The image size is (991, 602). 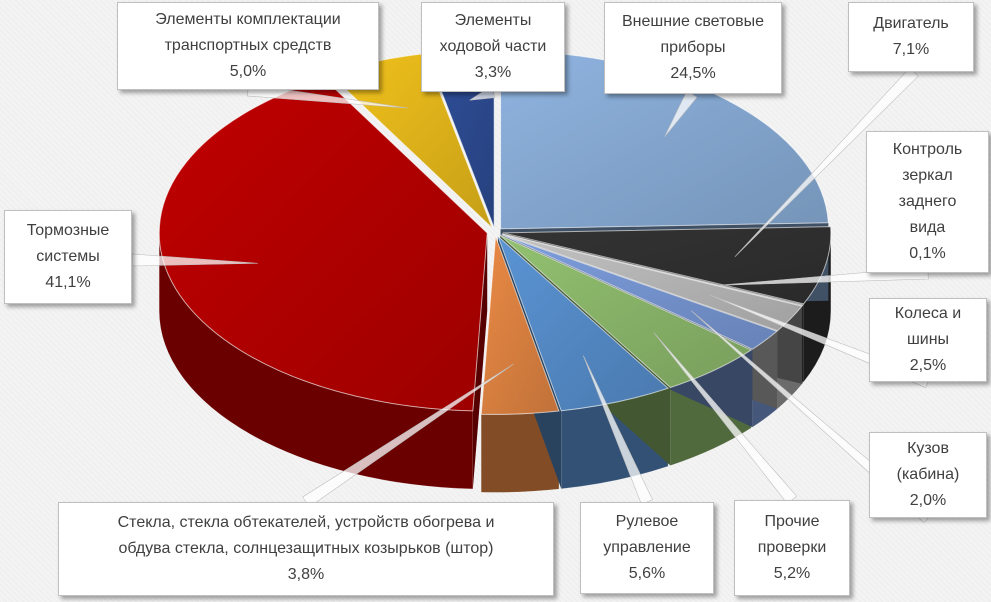 What do you see at coordinates (693, 21) in the screenshot?
I see `label-text: Внешние световые` at bounding box center [693, 21].